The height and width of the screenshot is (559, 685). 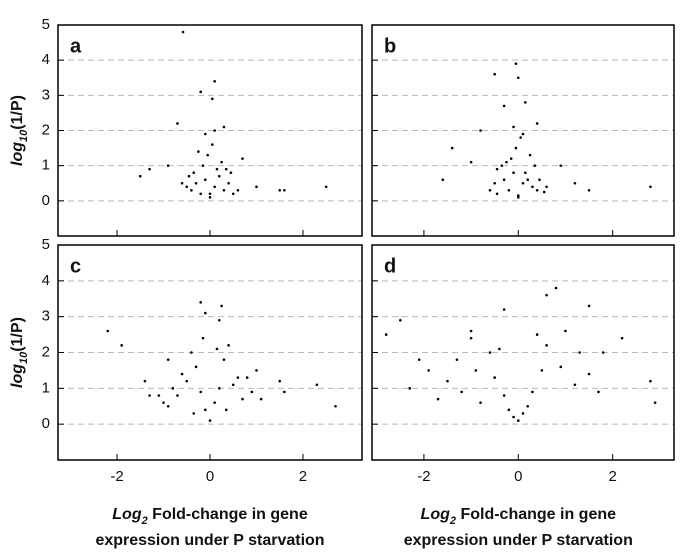 I want to click on panel-letter: a, so click(x=76, y=46).